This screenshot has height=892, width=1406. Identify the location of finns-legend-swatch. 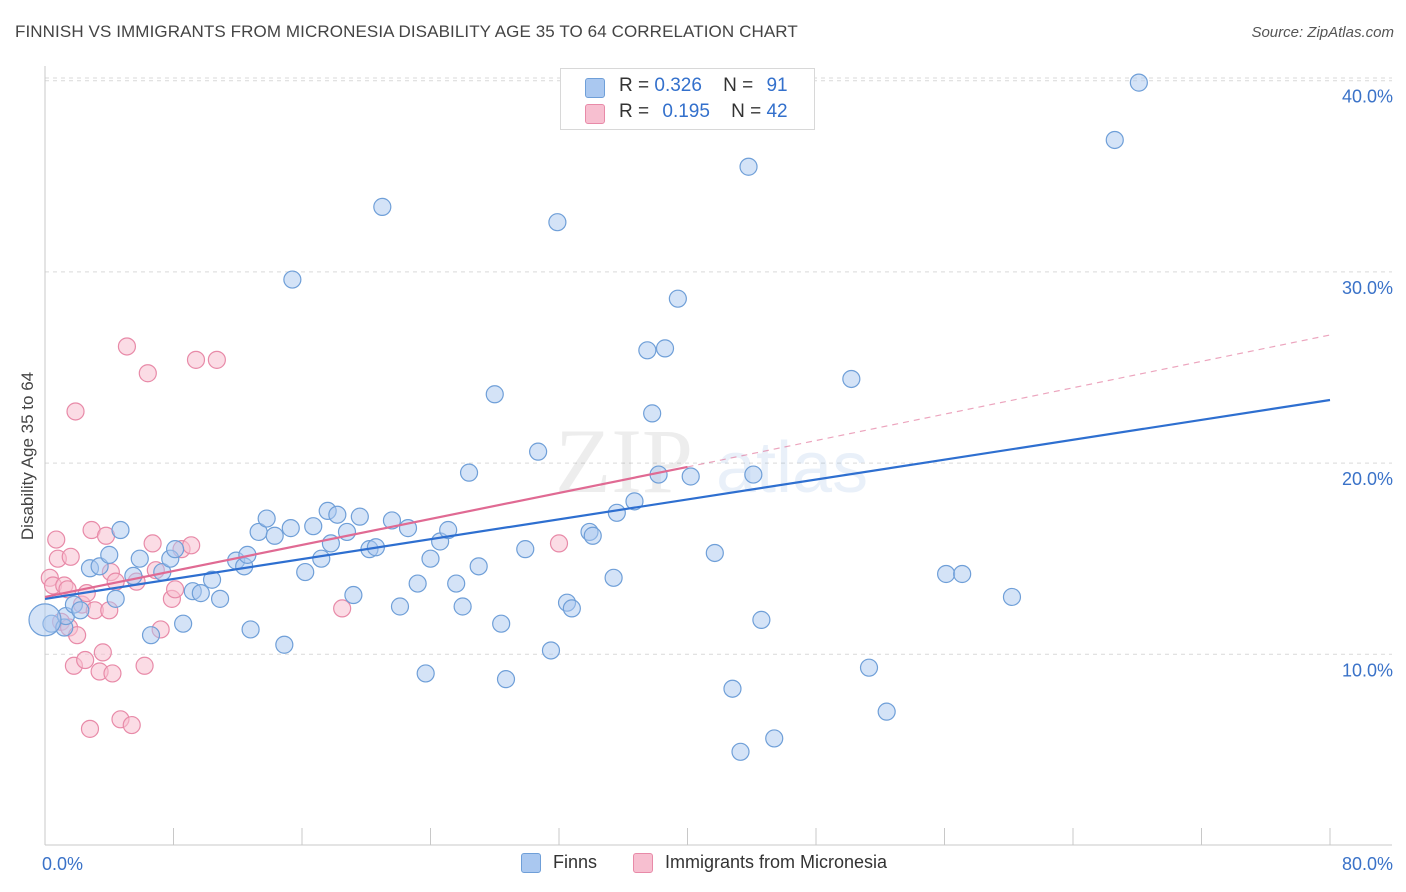
(531, 862).